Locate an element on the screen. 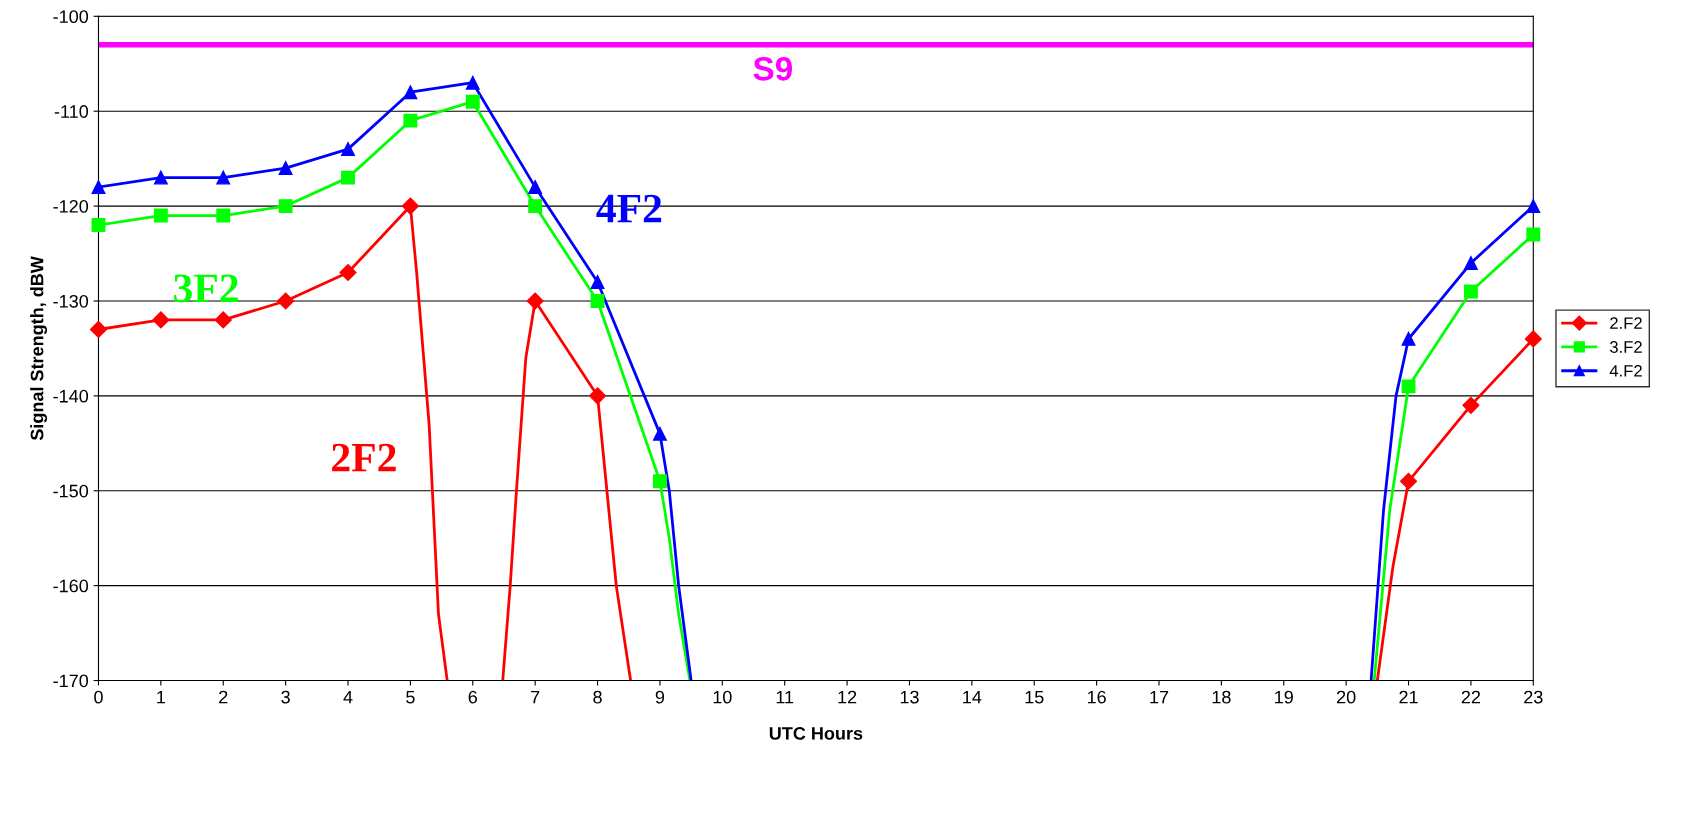 The width and height of the screenshot is (1698, 815). x-tick-label: 3 is located at coordinates (285, 697).